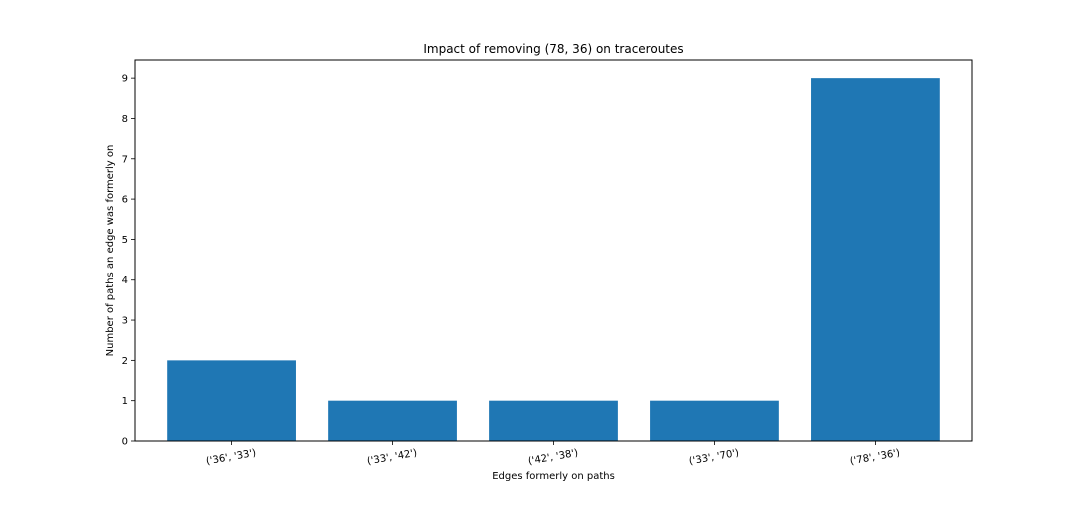  Describe the element at coordinates (231, 458) in the screenshot. I see `x-tick-label: ('36', '33')` at that location.